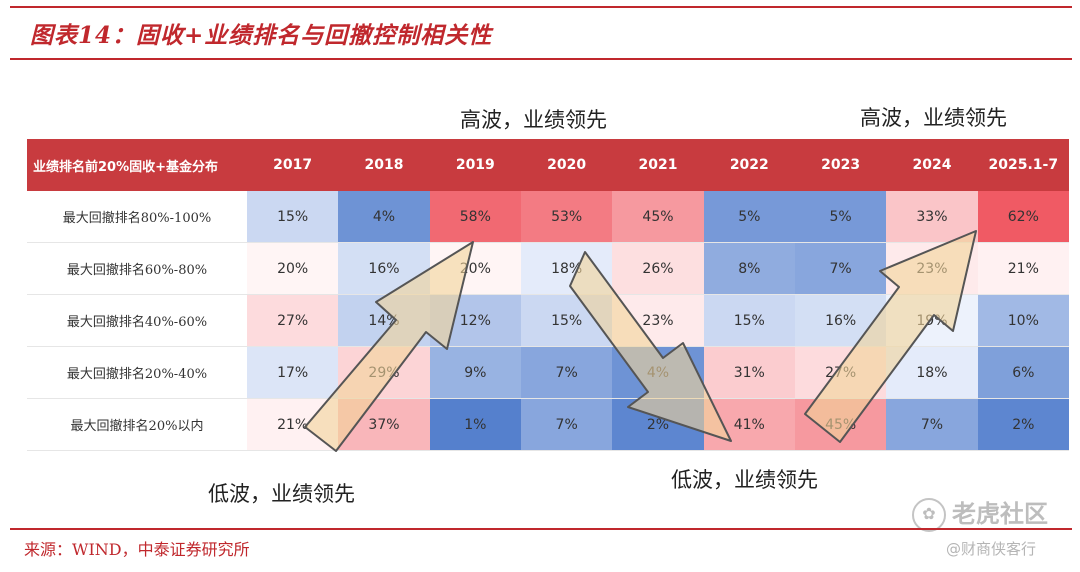  Describe the element at coordinates (933, 118) in the screenshot. I see `annotation-top-right: 高波，业绩领先` at that location.